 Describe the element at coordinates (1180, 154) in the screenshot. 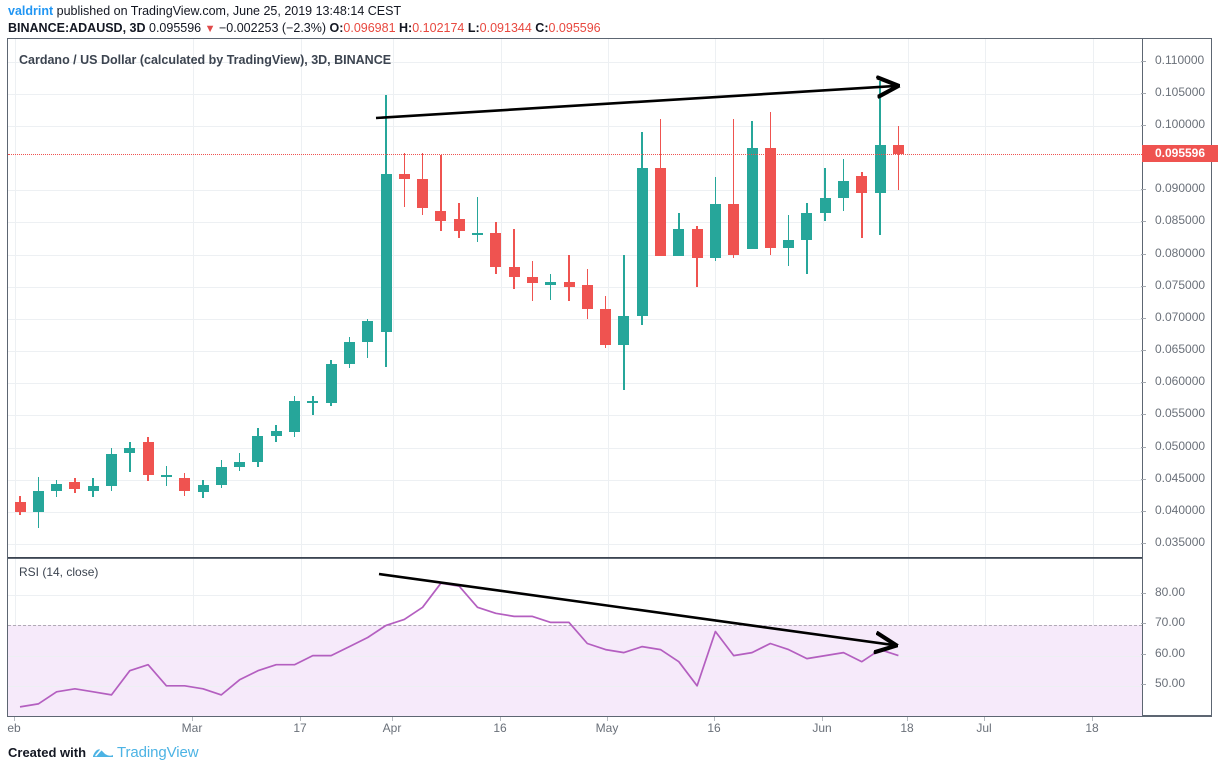

I see `current-price-tag: 0.095596` at that location.